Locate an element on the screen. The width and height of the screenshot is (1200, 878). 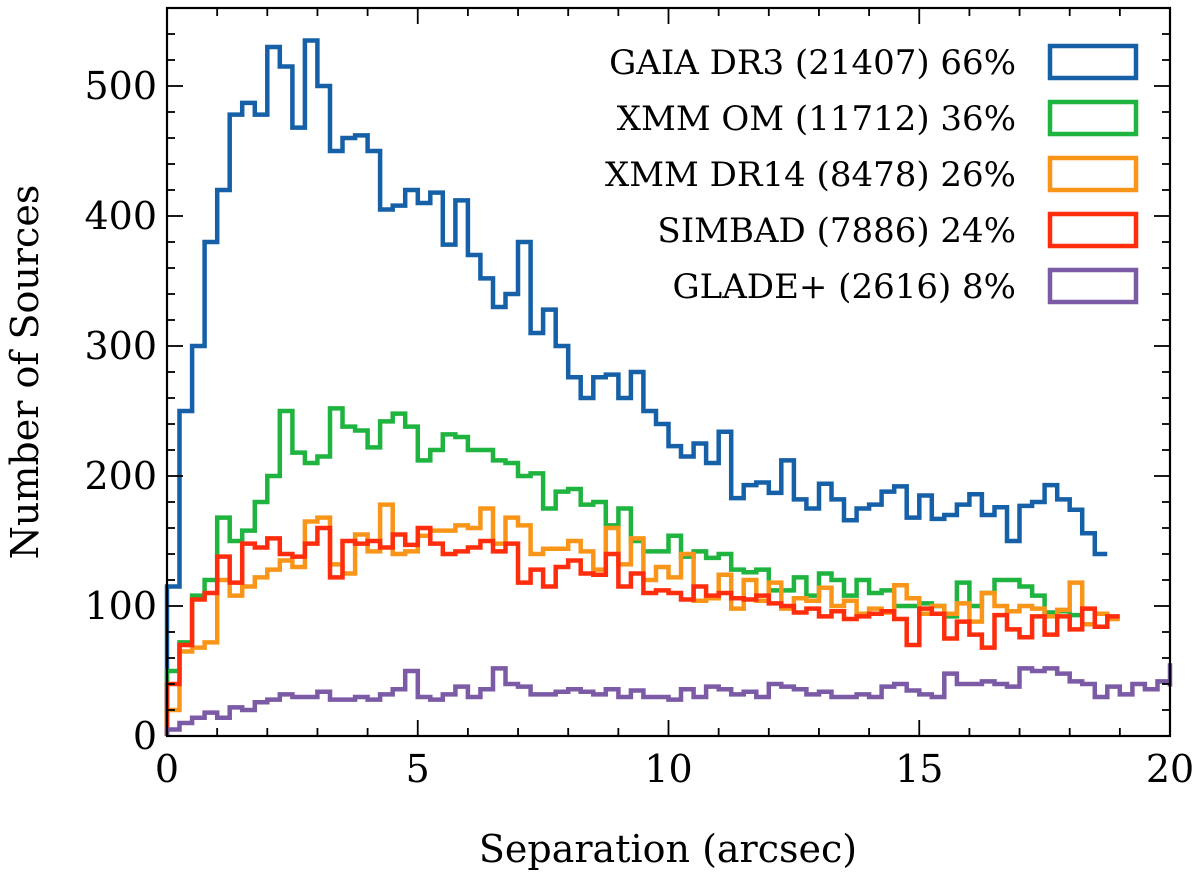
x-tick-label-1: 5 is located at coordinates (418, 769).